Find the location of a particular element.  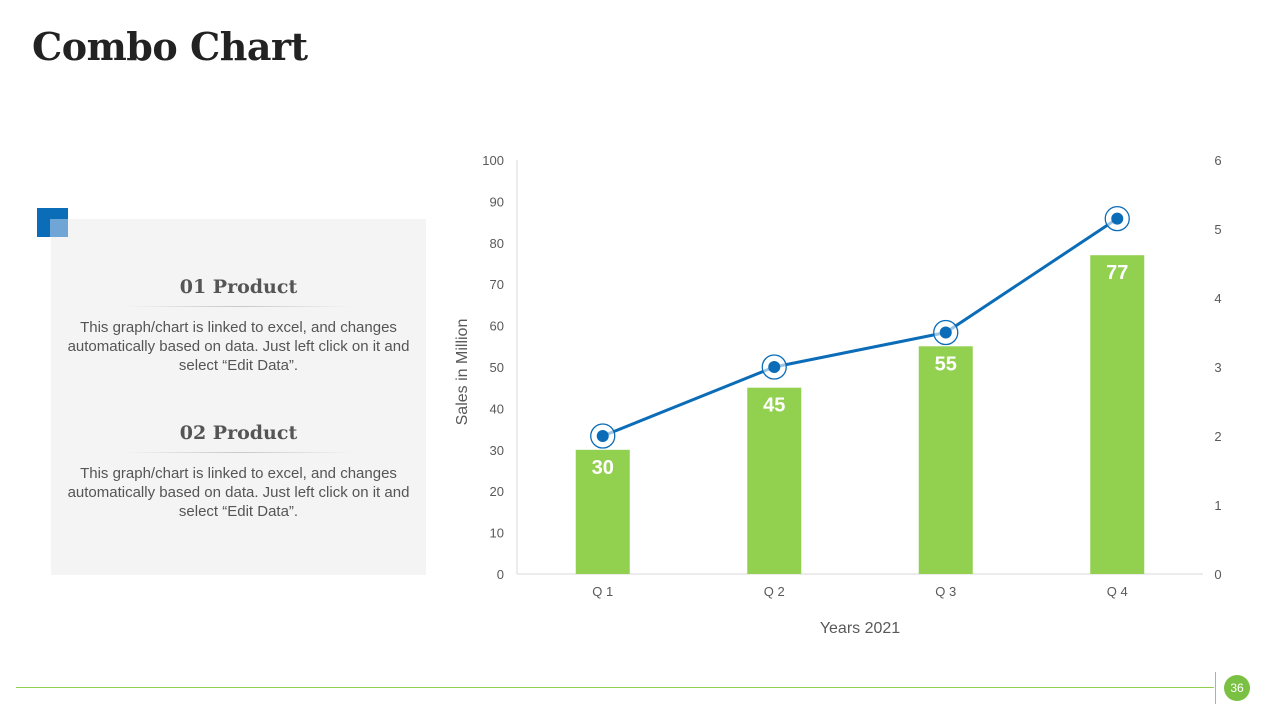

y-tick-label: 70 is located at coordinates (497, 284).